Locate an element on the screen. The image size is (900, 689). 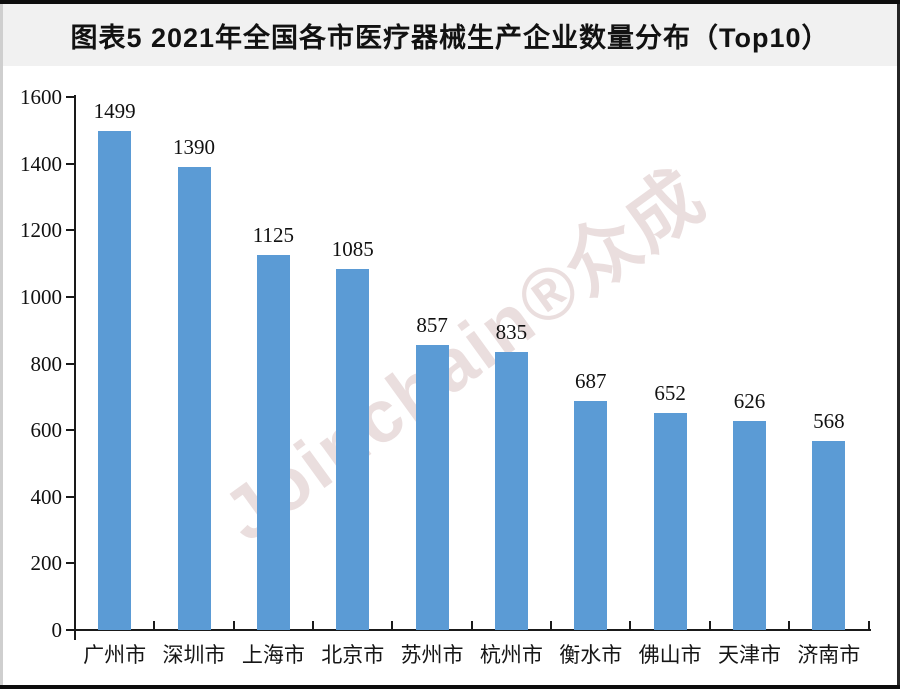
chart-header: 图表5 2021年全国各市医疗器械生产企业数量分布（Top10） is located at coordinates (450, 35).